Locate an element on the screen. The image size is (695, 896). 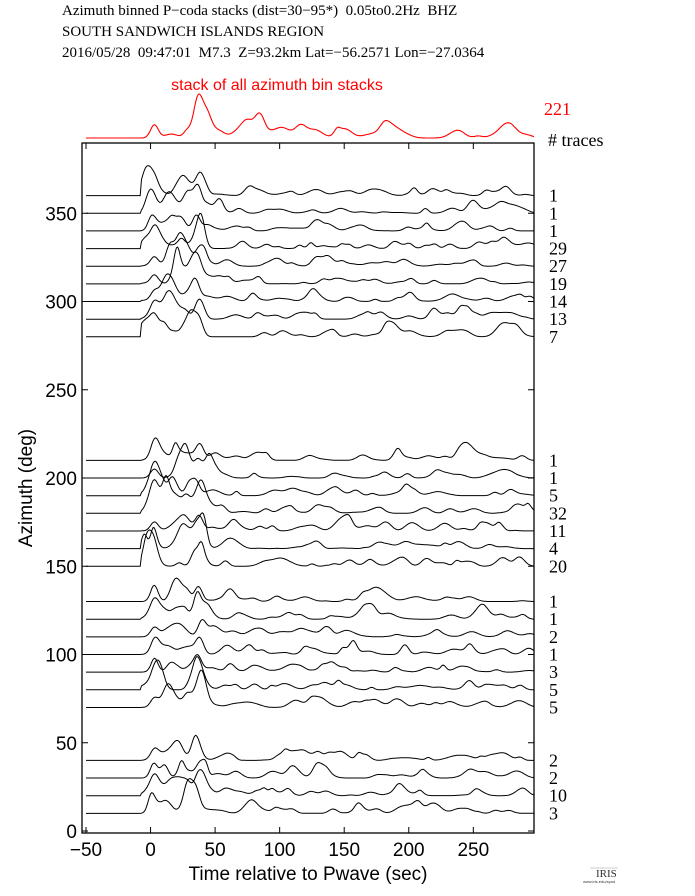
iris-logo: IRIS www.iris.edu/spud is located at coordinates (600, 875).